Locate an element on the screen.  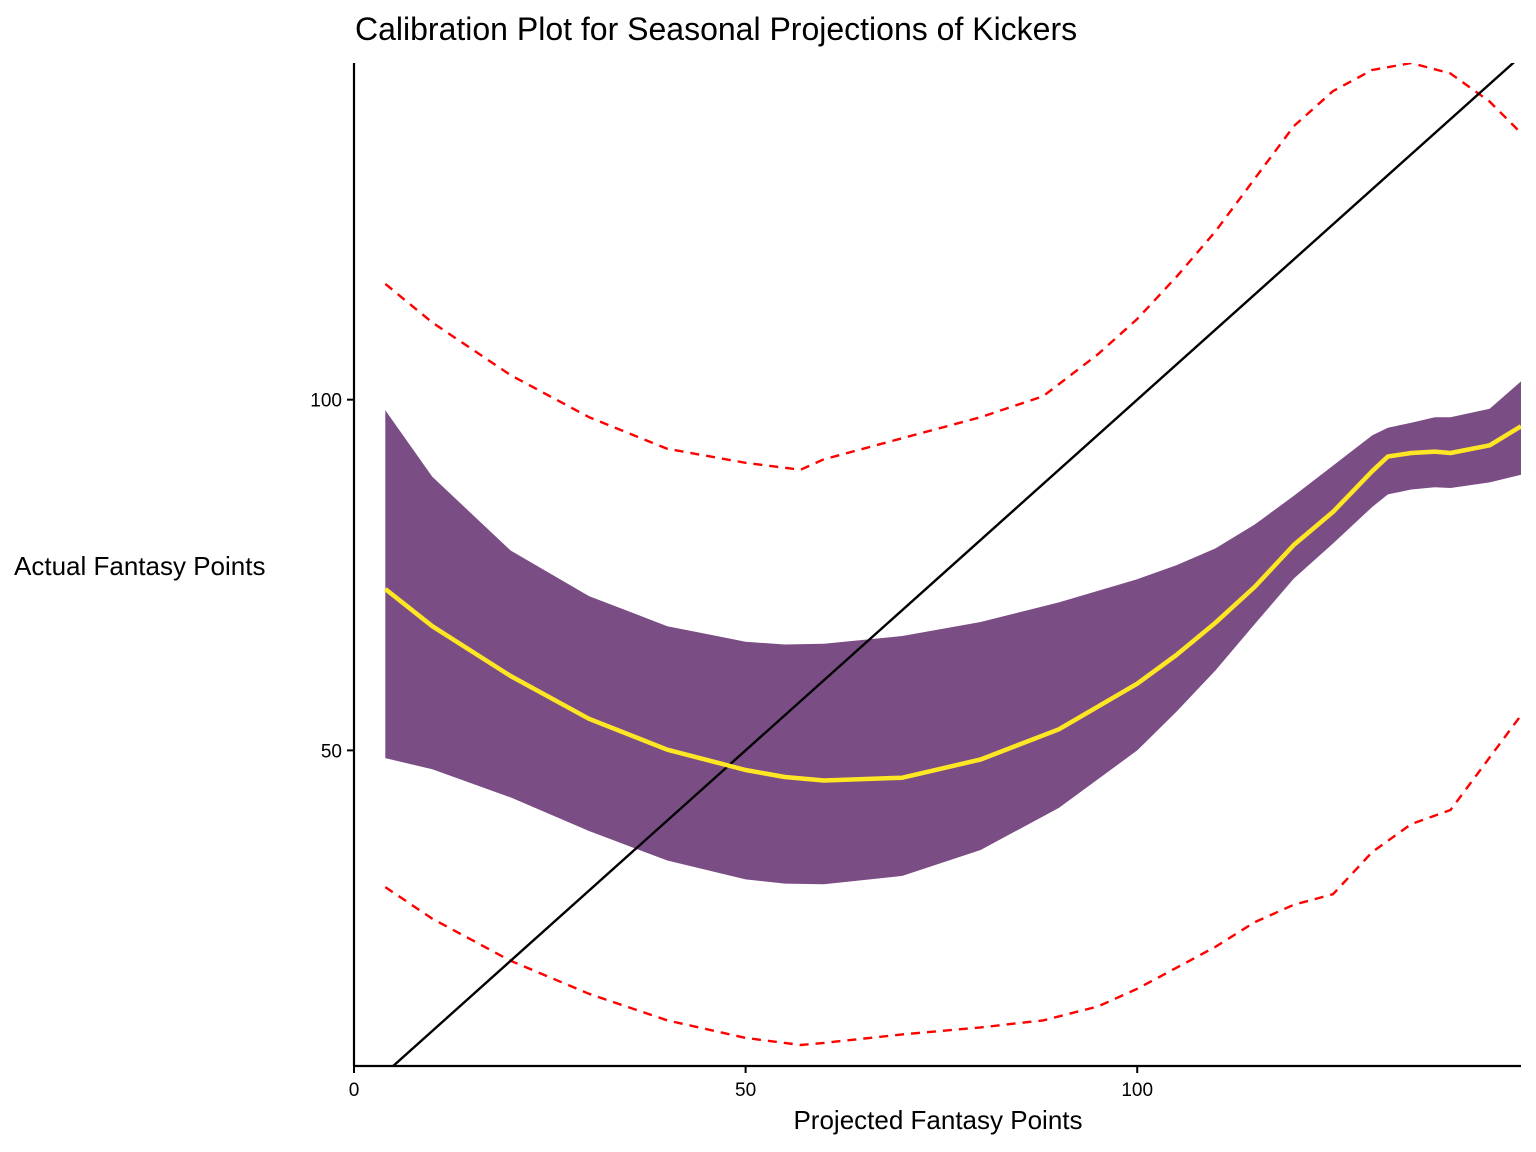
y-axis-title: Actual Fantasy Points is located at coordinates (139, 566).